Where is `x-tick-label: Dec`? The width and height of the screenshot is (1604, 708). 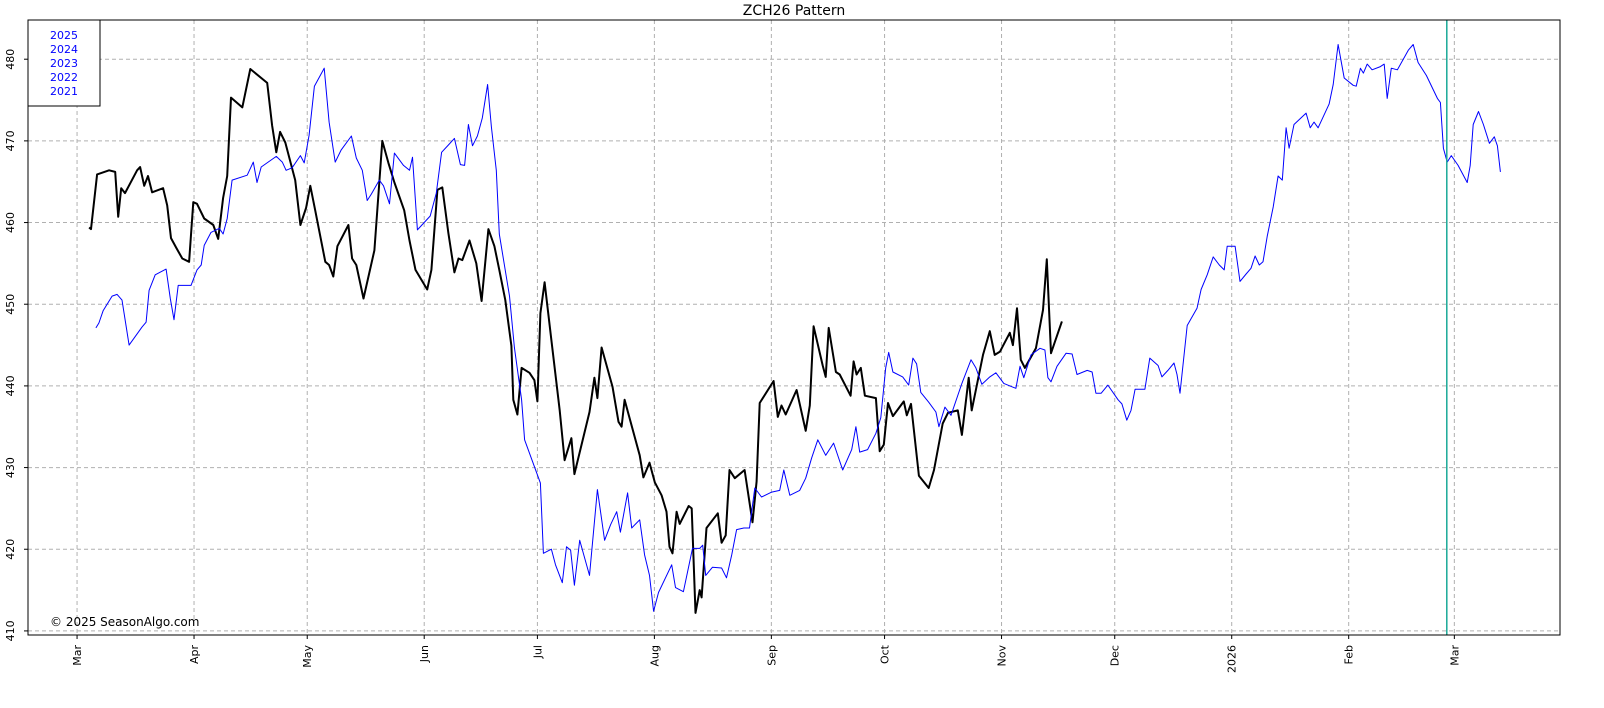 x-tick-label: Dec is located at coordinates (1115, 655).